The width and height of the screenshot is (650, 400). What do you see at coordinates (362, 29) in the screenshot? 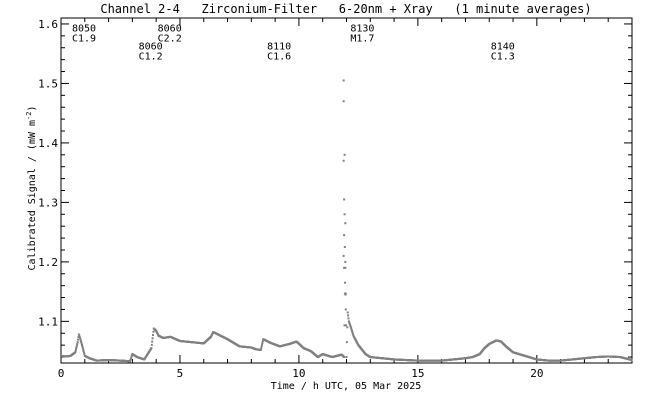
I see `flare-id: 8130` at bounding box center [362, 29].